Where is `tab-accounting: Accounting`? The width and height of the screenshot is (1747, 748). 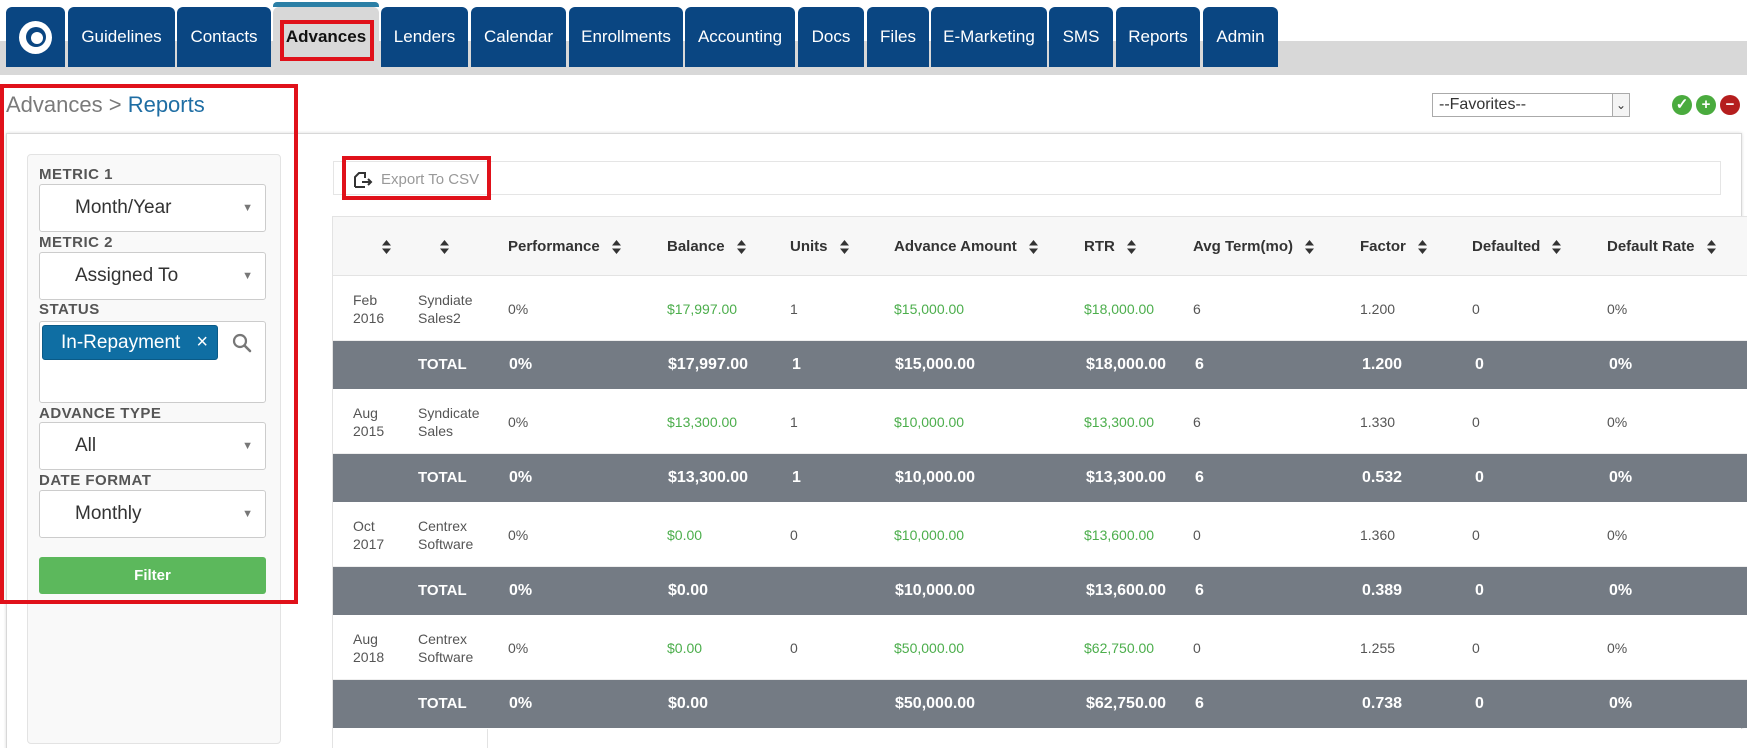 tab-accounting: Accounting is located at coordinates (740, 37).